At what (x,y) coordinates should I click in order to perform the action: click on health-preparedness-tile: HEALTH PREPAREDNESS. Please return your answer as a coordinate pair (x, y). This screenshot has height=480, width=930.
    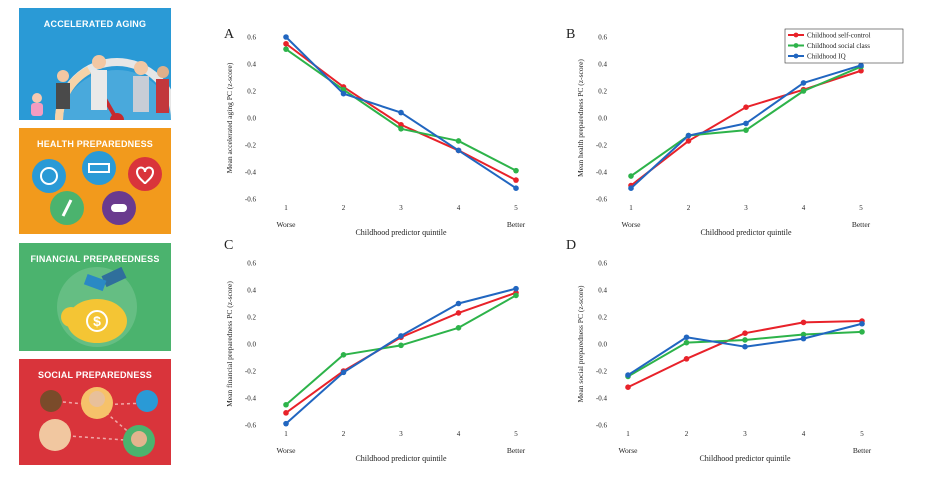
    Looking at the image, I should click on (95, 181).